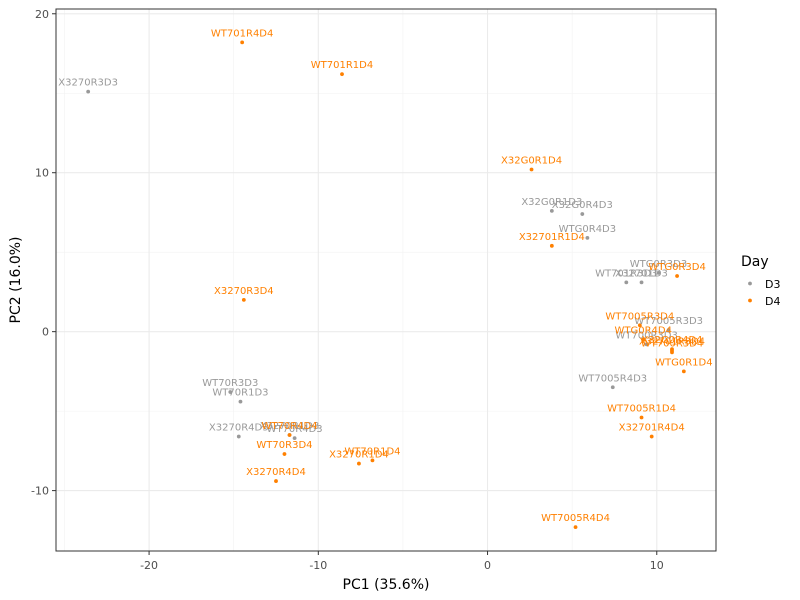 The image size is (800, 600). What do you see at coordinates (239, 428) in the screenshot?
I see `point-label: X3270R4D3` at bounding box center [239, 428].